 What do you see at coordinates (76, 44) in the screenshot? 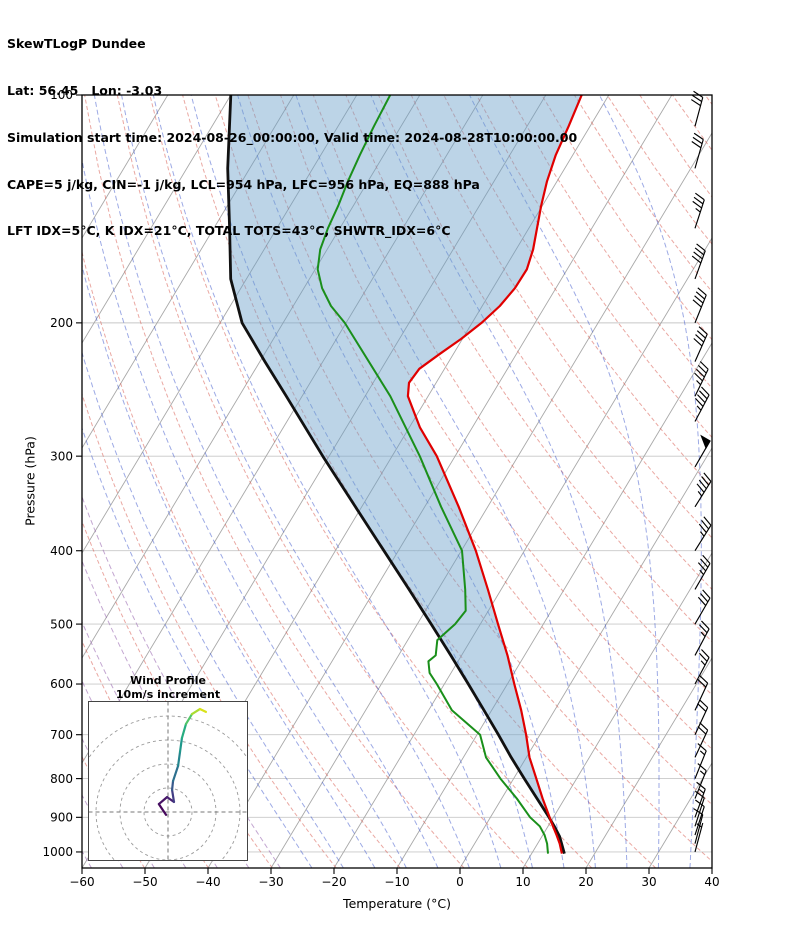
I see `chart-title: SkewTLogP Dundee` at bounding box center [76, 44].